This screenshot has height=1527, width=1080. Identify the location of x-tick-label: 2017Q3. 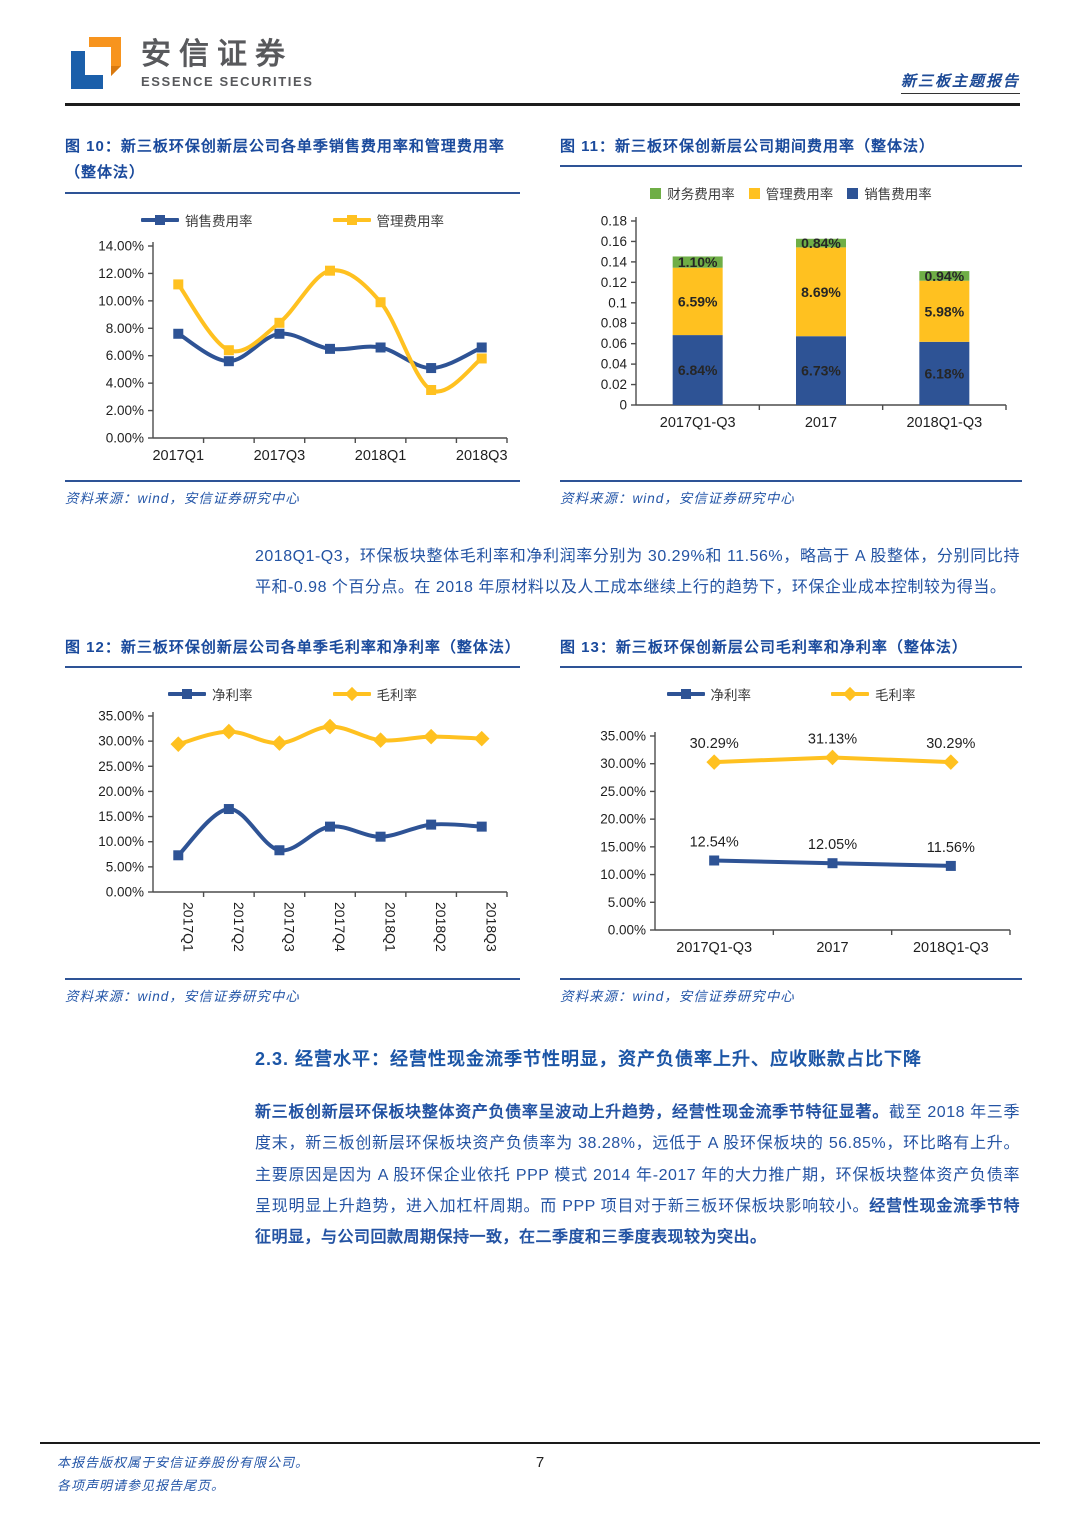
(289, 927).